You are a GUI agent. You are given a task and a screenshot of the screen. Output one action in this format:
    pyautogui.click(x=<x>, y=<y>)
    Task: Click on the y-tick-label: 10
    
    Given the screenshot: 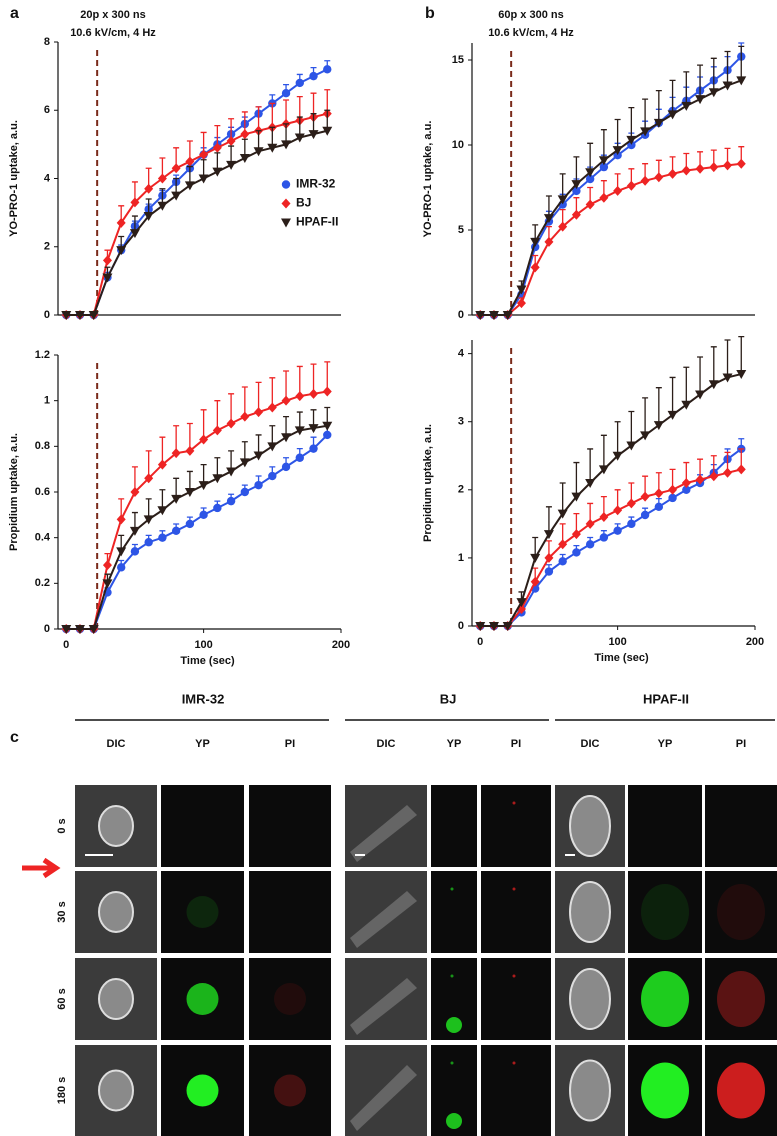 What is the action you would take?
    pyautogui.click(x=458, y=145)
    